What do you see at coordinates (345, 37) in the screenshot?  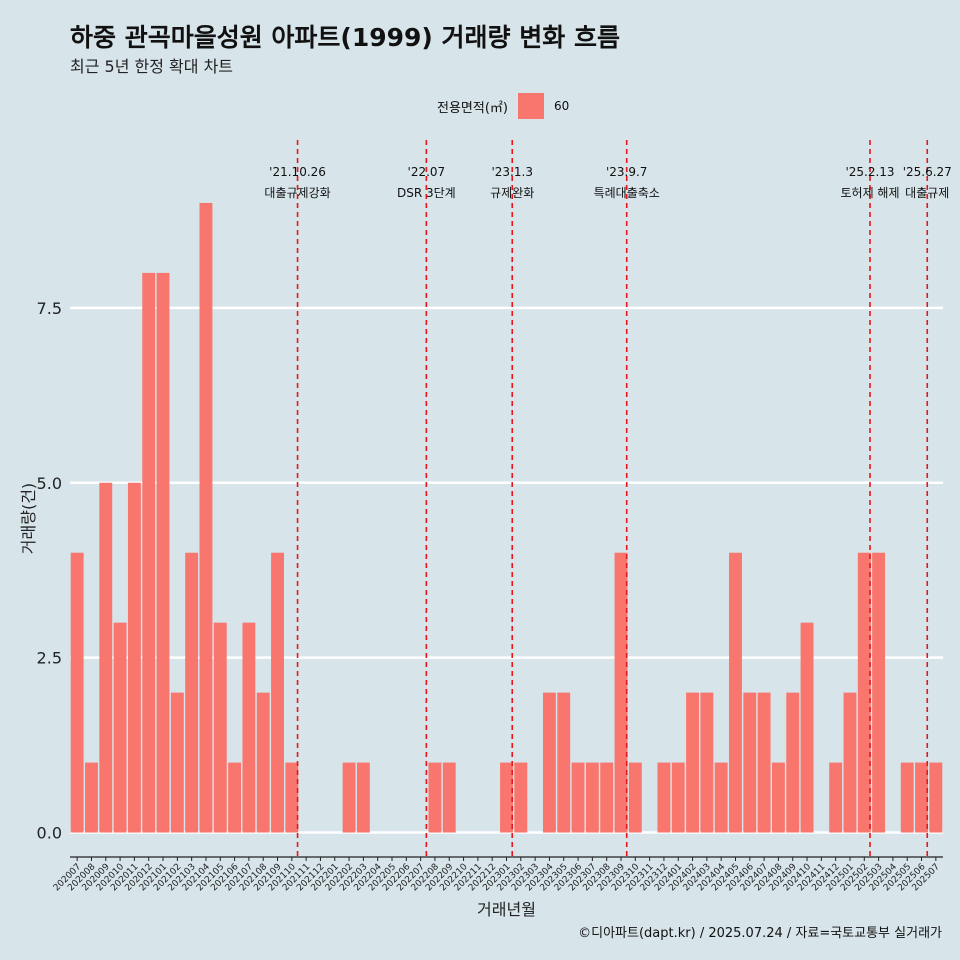 I see `chart-title: 하중 관곡마을성원 아파트(1999) 거래량 변화 흐름` at bounding box center [345, 37].